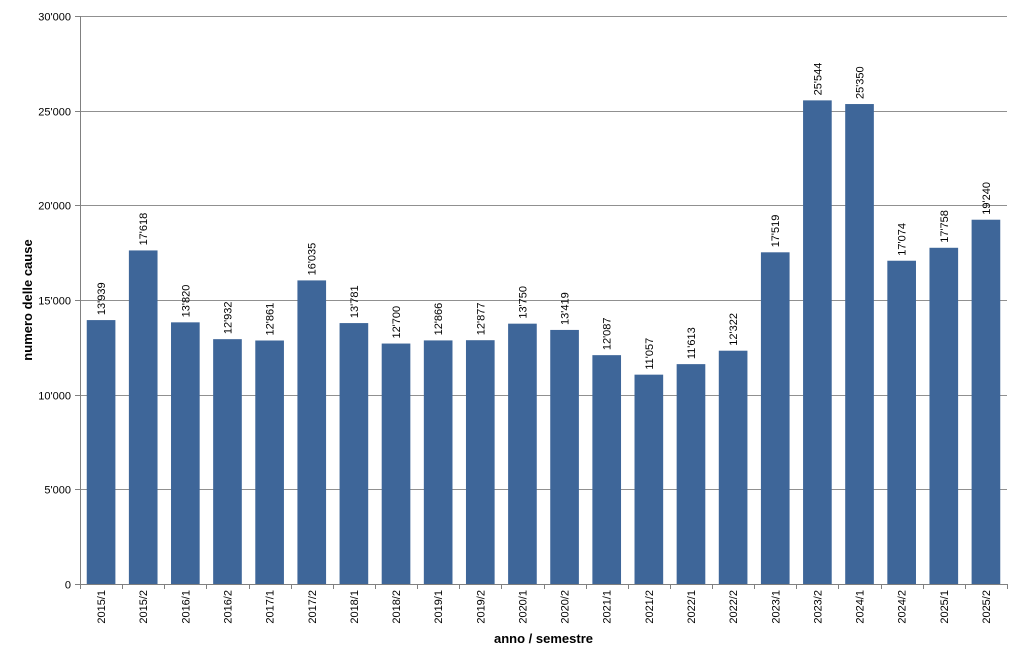 The height and width of the screenshot is (663, 1024). What do you see at coordinates (776, 607) in the screenshot?
I see `x-tick-label: 2023/1` at bounding box center [776, 607].